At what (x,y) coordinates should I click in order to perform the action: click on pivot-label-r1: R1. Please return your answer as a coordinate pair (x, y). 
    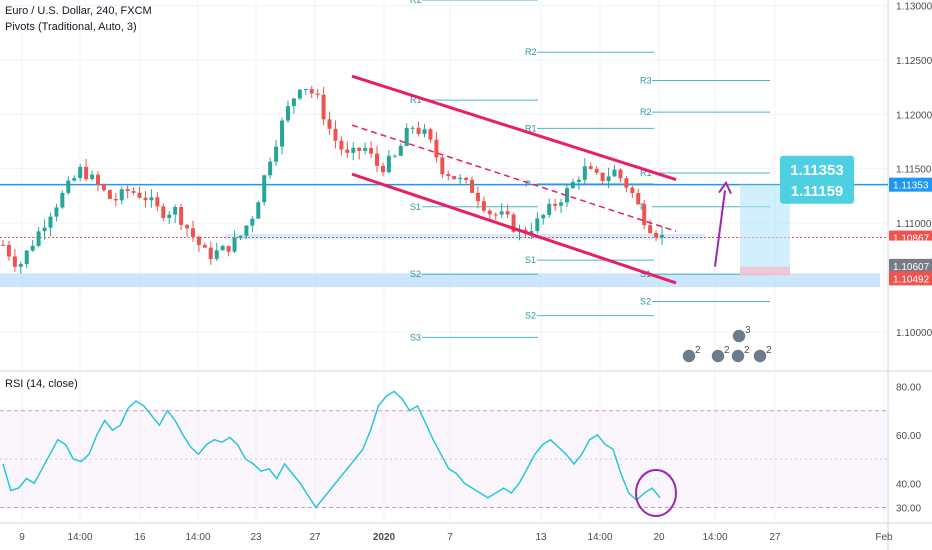
    Looking at the image, I should click on (416, 100).